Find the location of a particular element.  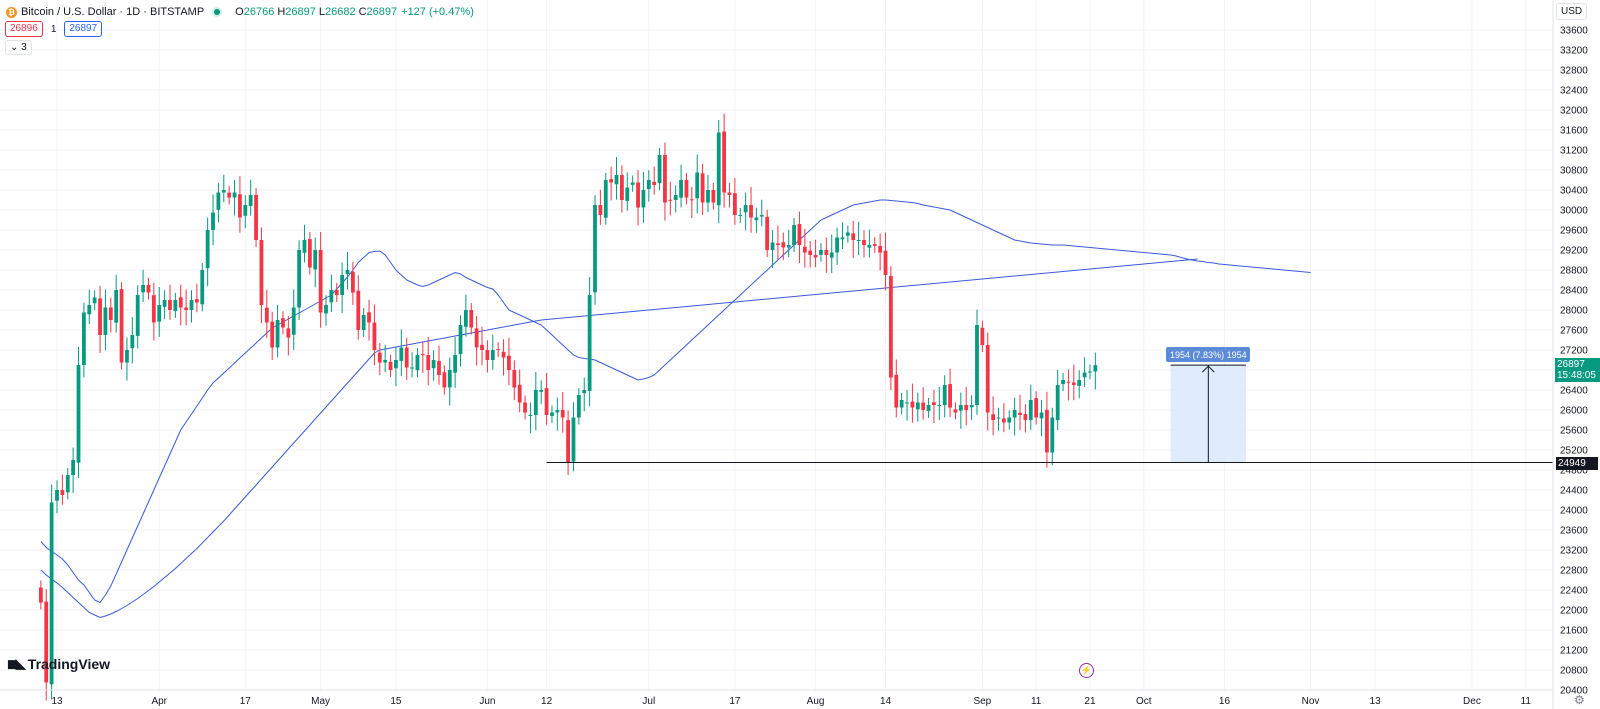

measure-label: 1954 (7.83%) 1954 is located at coordinates (1208, 355).